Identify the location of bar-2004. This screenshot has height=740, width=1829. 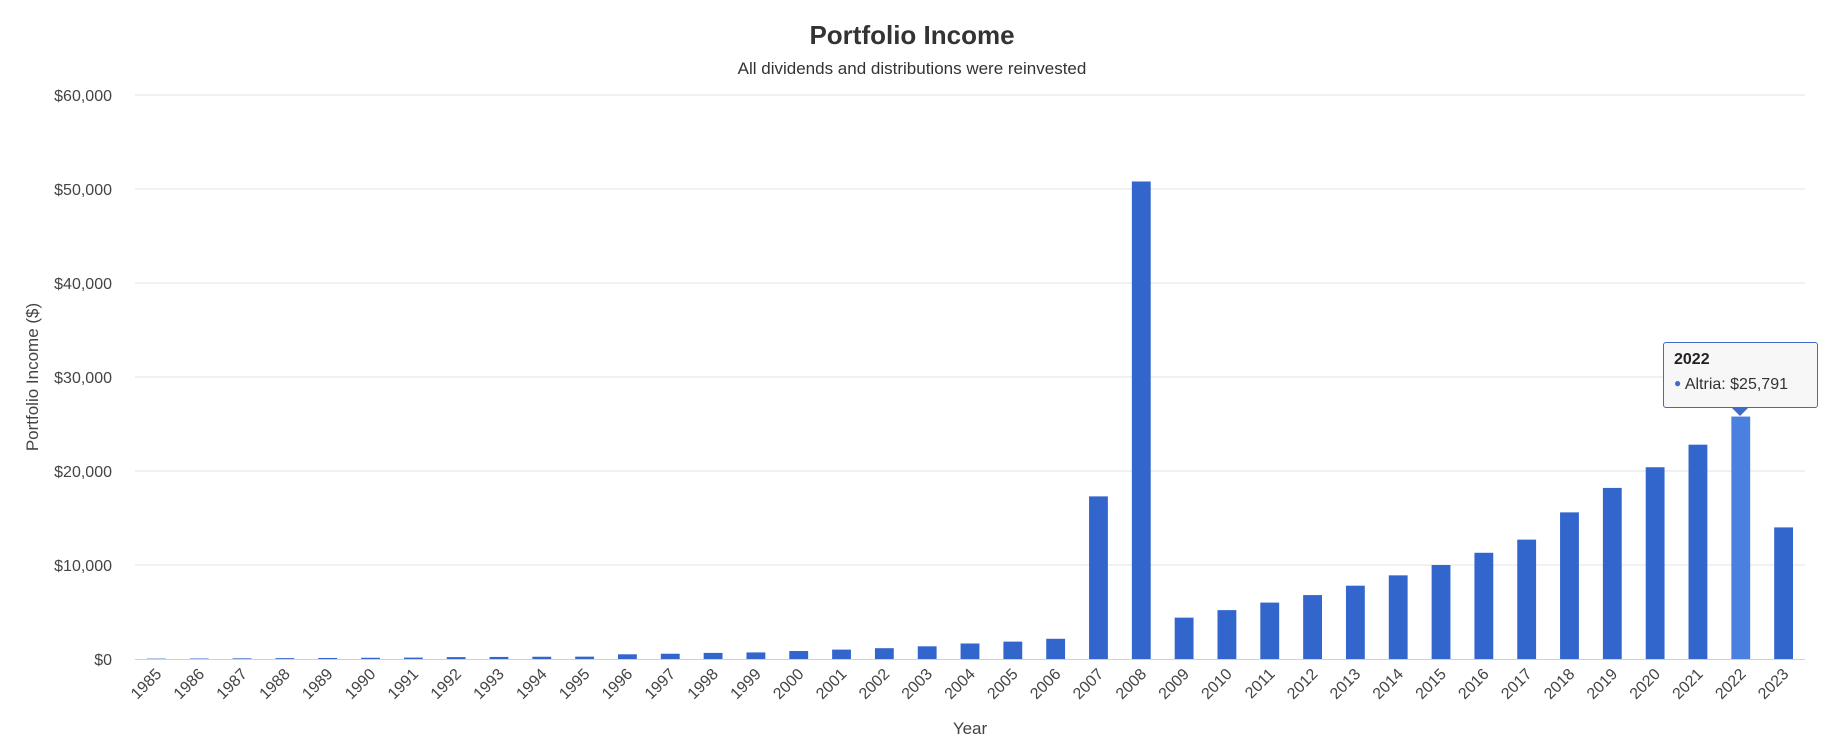
(970, 651).